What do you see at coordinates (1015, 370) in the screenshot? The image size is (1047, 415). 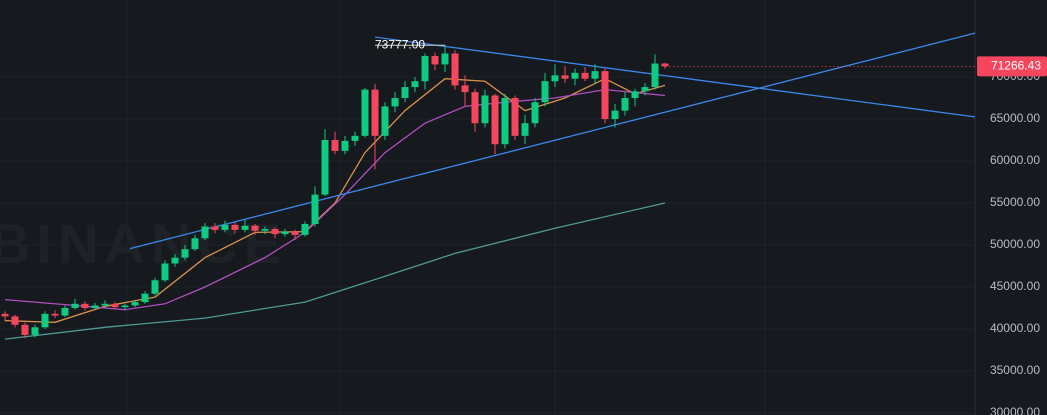 I see `y-tick-label: 35000.00` at bounding box center [1015, 370].